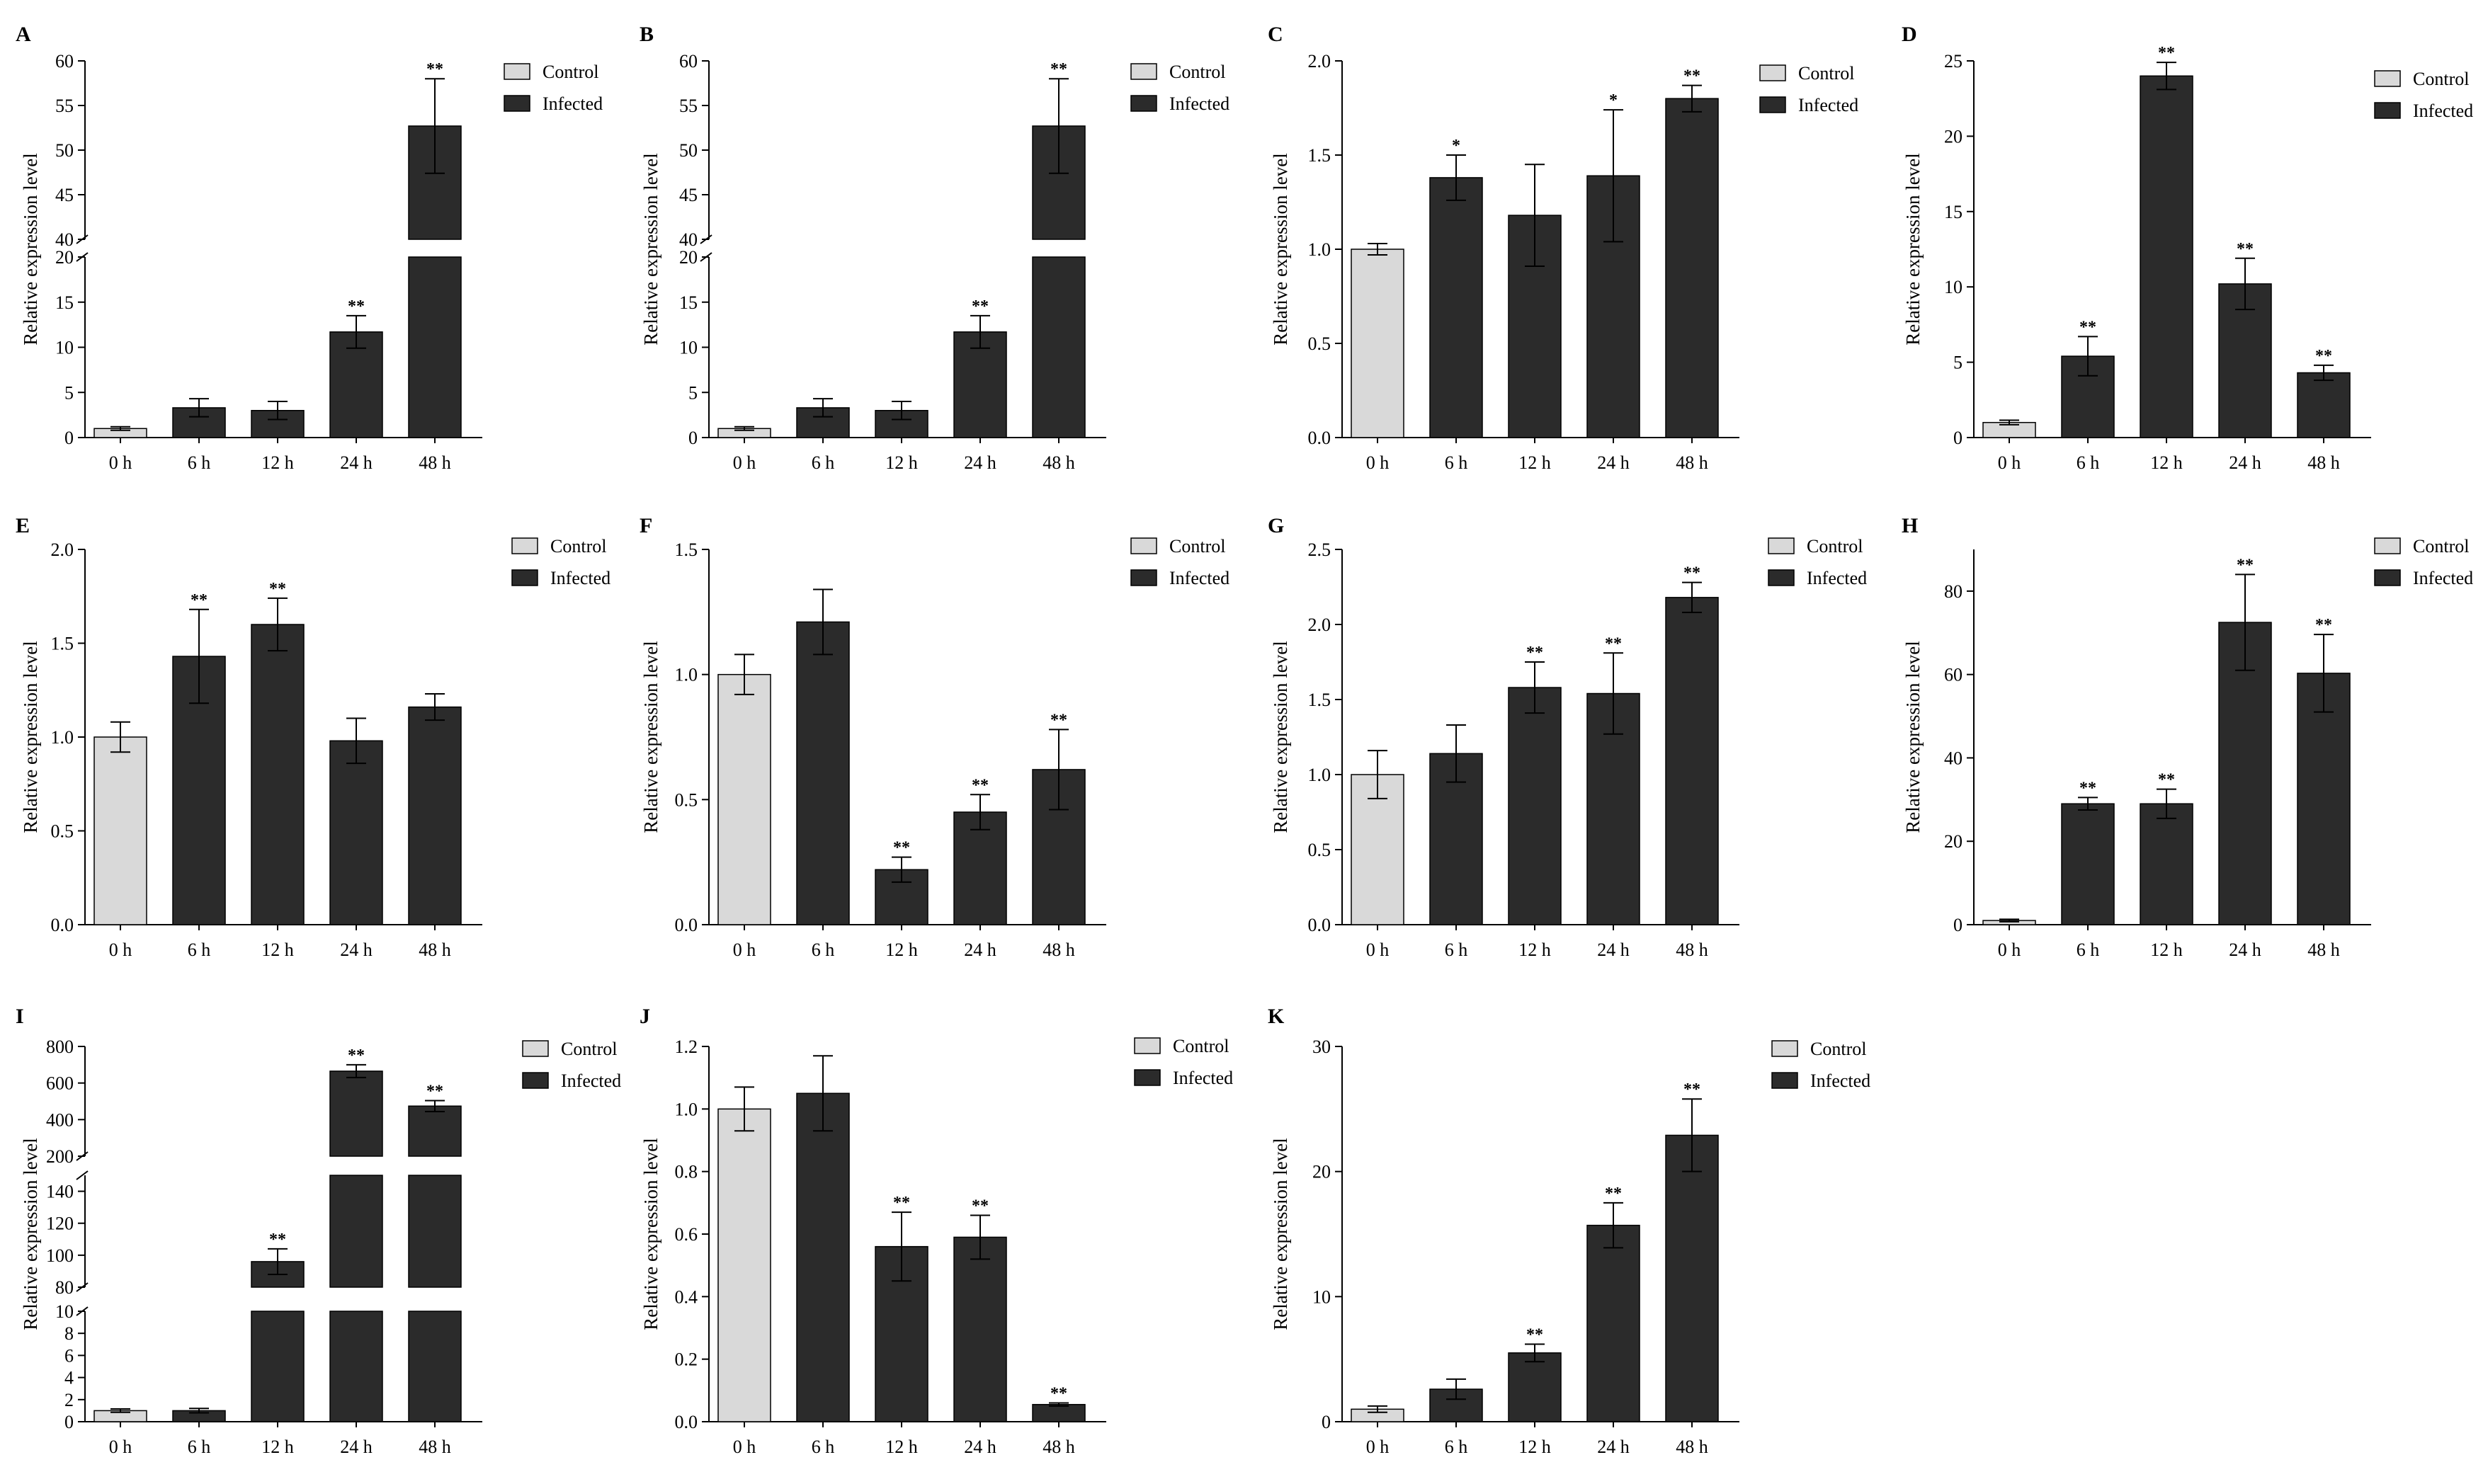  I want to click on panel-letter: A, so click(23, 34).